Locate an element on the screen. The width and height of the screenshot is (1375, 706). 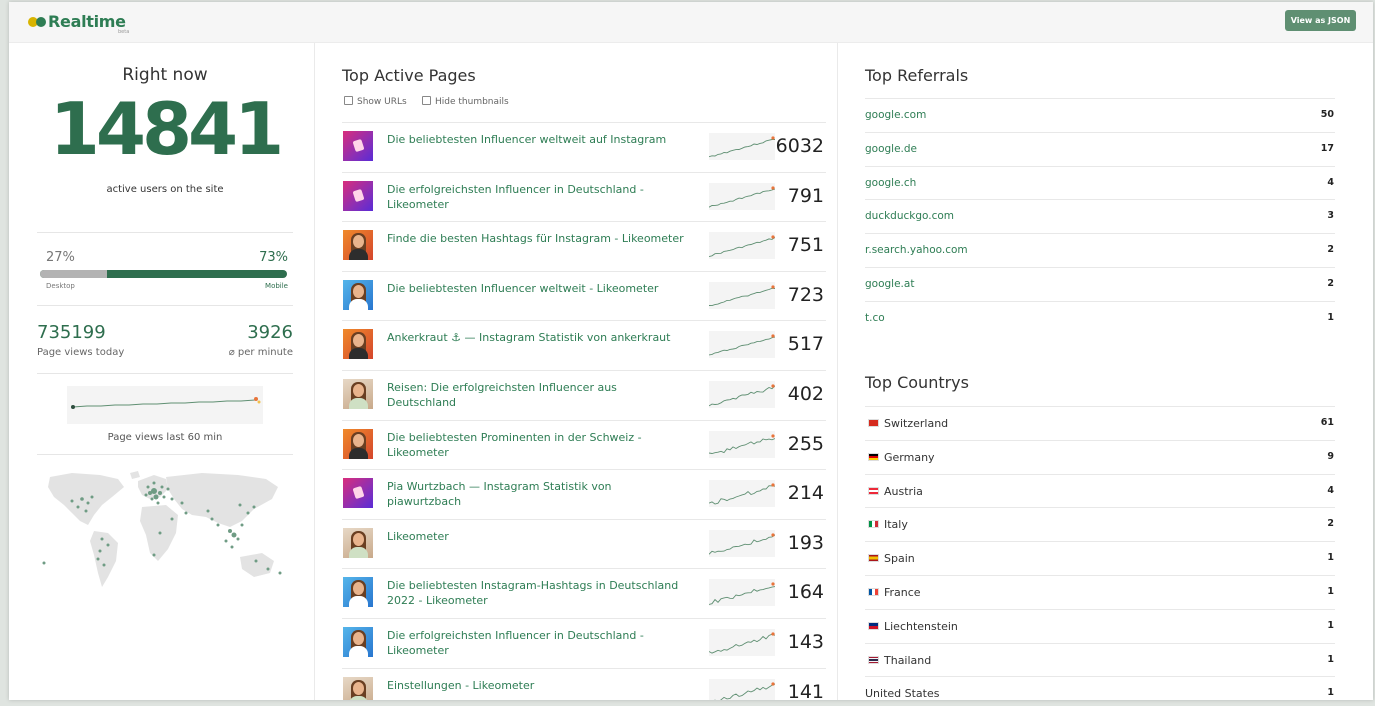
hide-thumbnails-checkbox is located at coordinates (426, 100).